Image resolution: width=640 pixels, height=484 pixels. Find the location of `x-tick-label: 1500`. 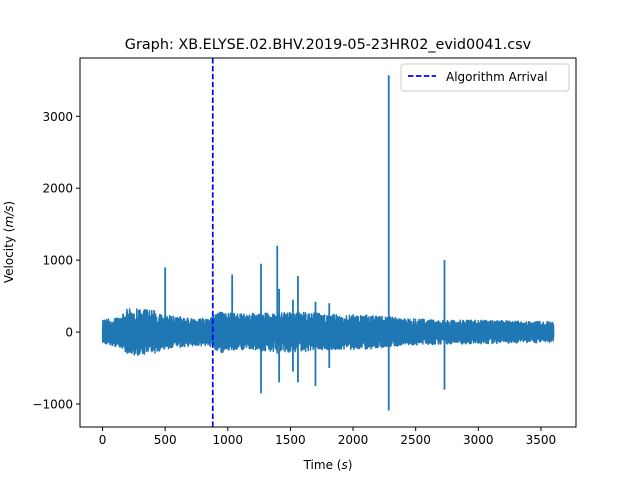

x-tick-label: 1500 is located at coordinates (290, 440).